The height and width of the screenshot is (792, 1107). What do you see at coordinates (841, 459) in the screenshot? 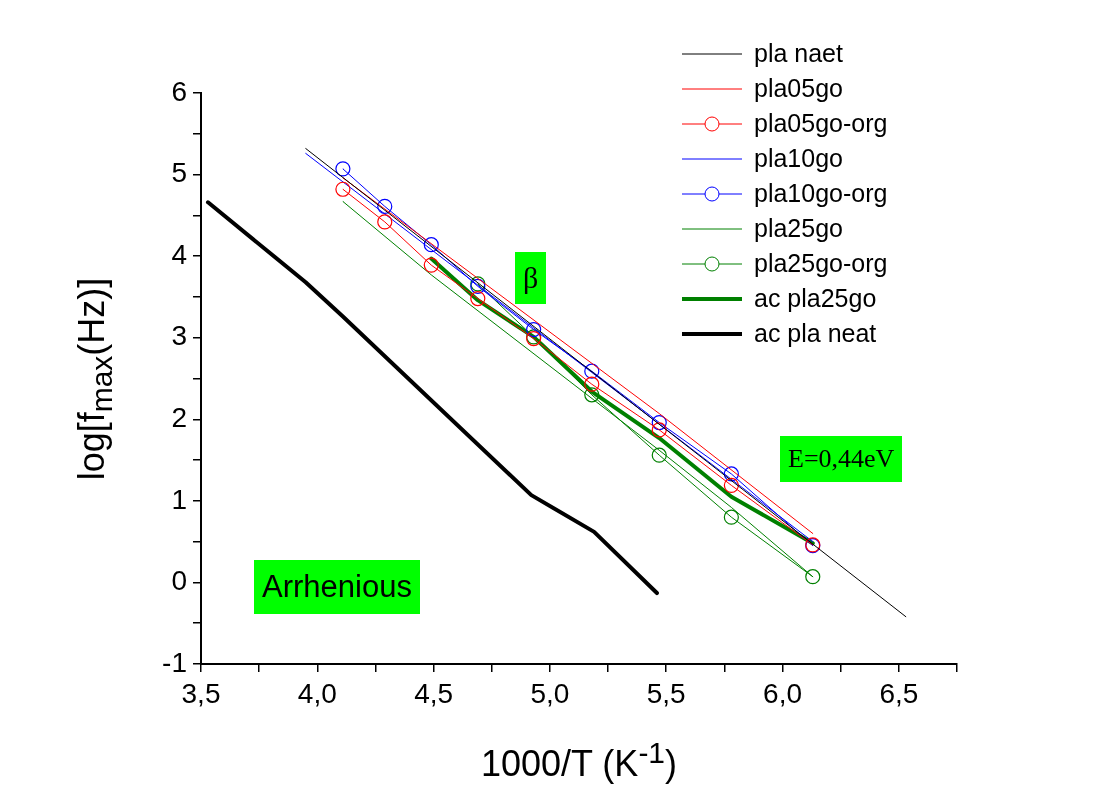
I see `annotation: E=0,44eV` at bounding box center [841, 459].